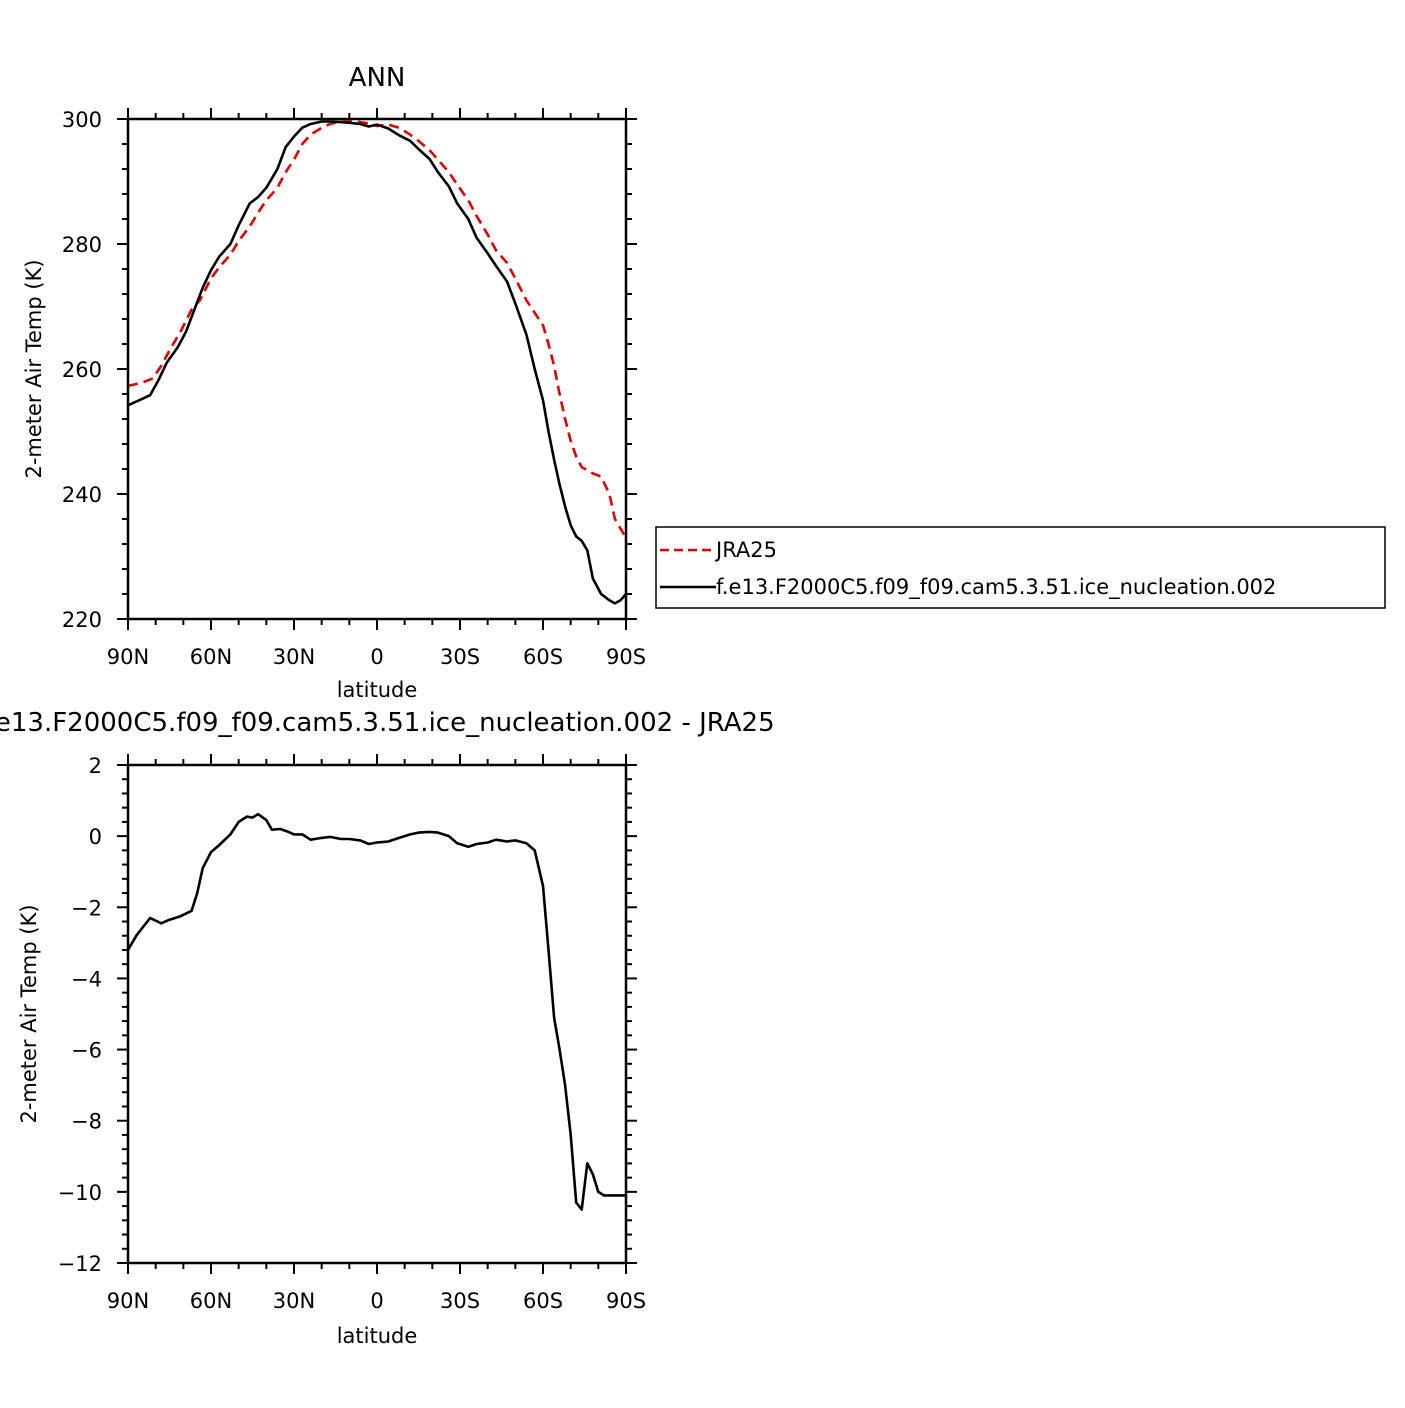 This screenshot has height=1408, width=1405. I want to click on top-ylabel: 2-meter Air Temp (K), so click(34, 368).